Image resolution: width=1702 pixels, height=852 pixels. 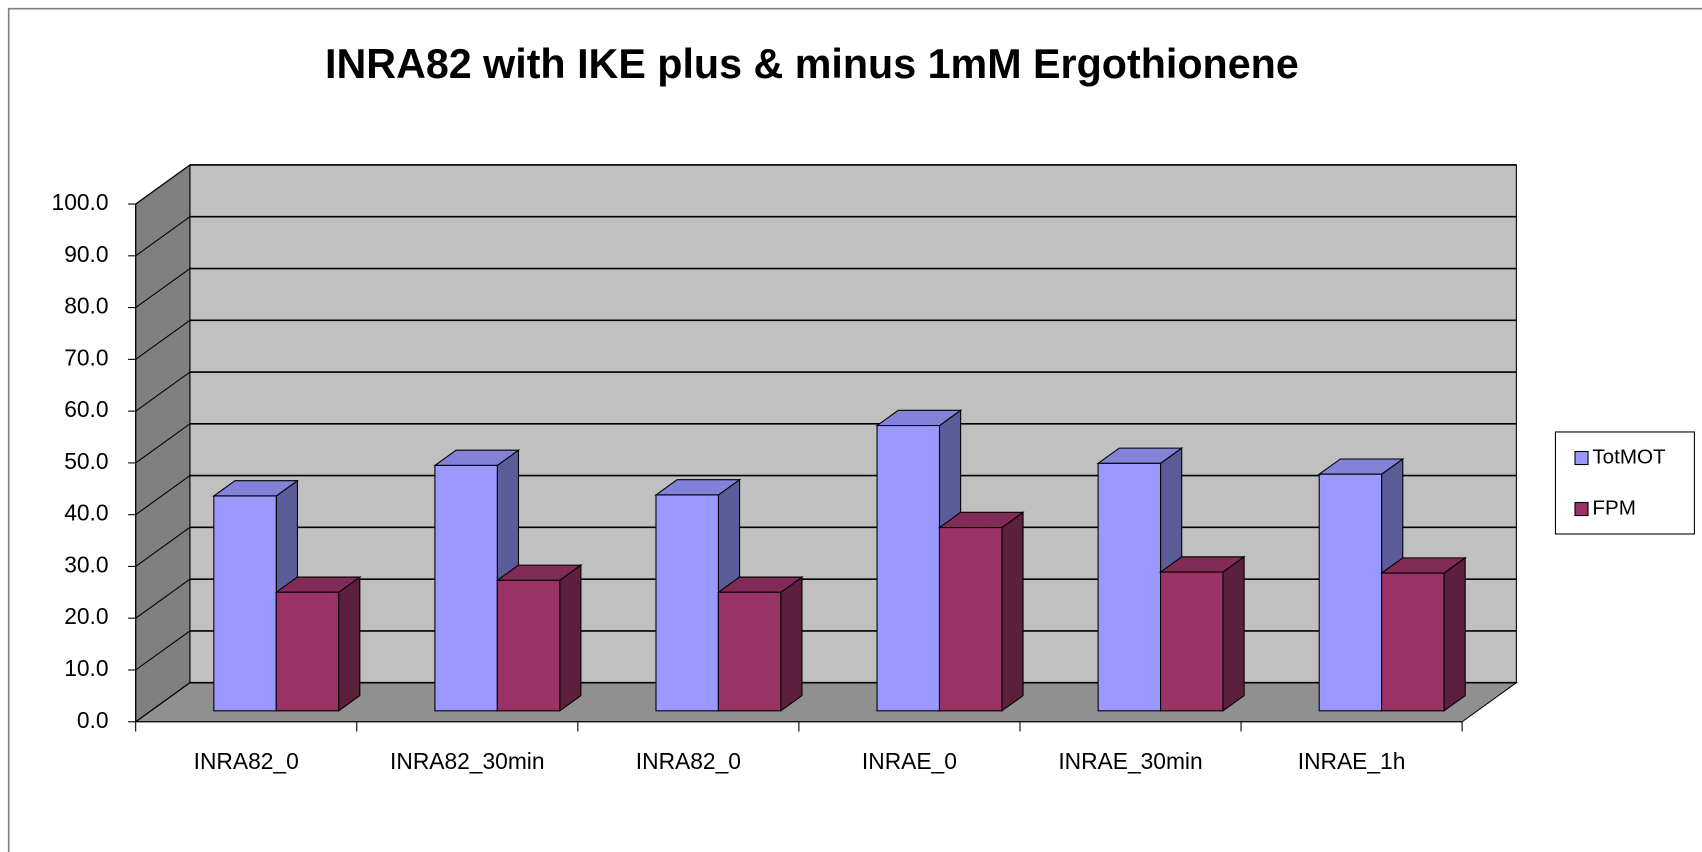 I want to click on y-tick-label: 10.0, so click(x=86, y=668).